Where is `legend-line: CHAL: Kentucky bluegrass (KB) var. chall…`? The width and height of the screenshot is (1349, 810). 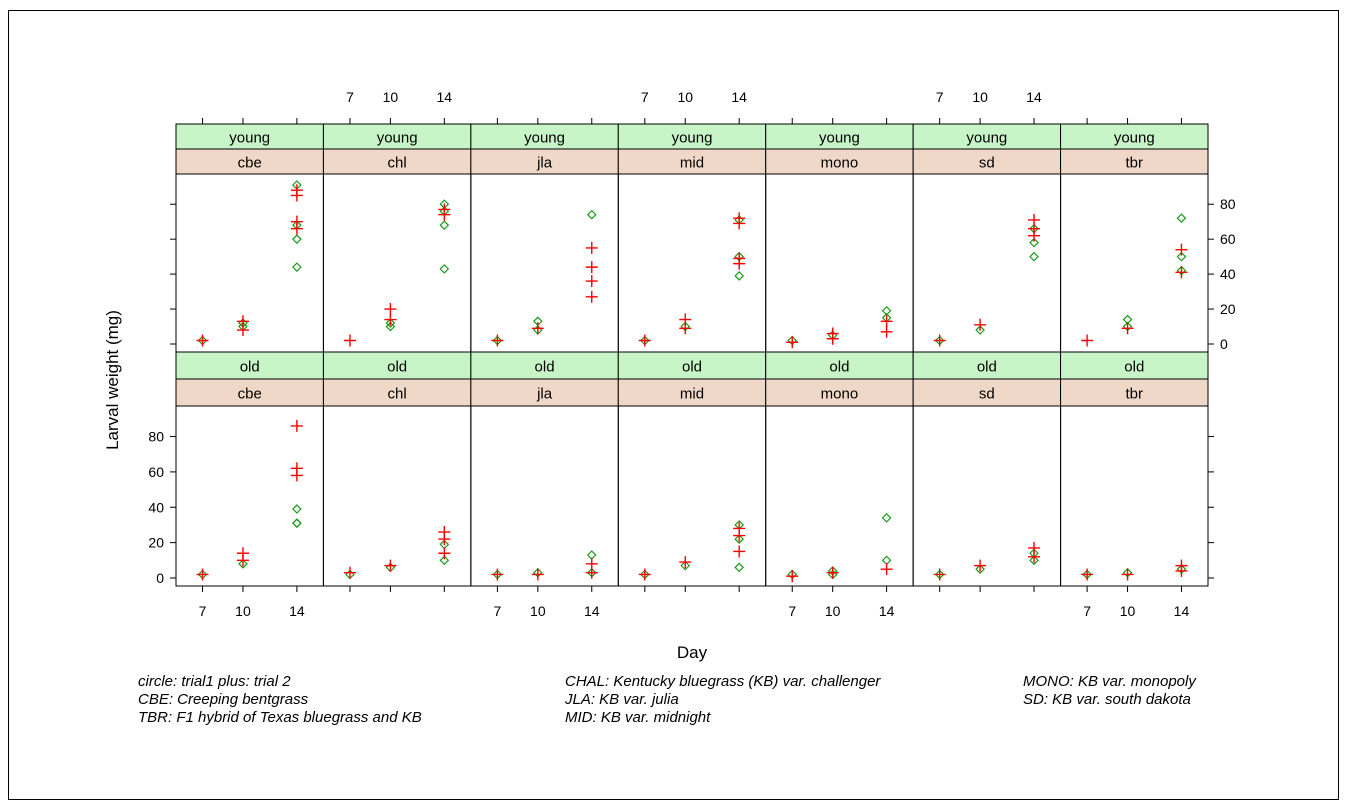
legend-line: CHAL: Kentucky bluegrass (KB) var. chall… is located at coordinates (723, 681).